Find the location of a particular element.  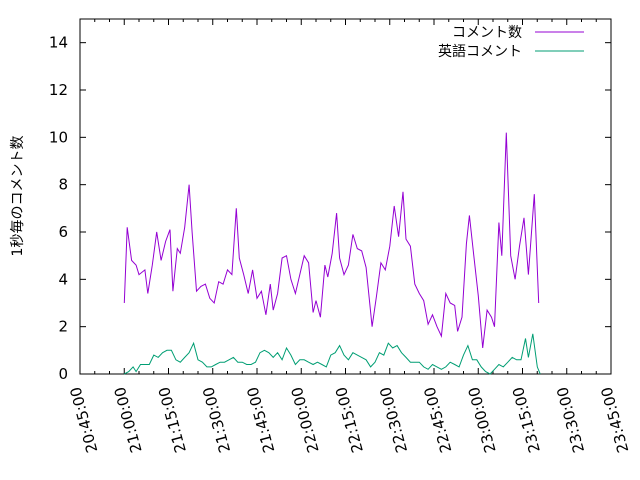

y-axis-title: 1秒毎のコメント数 is located at coordinates (18, 196).